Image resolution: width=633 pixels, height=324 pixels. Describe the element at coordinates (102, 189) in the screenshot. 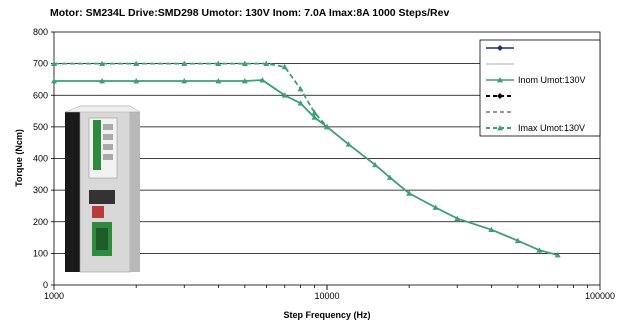

I see `stepper-drive-photo` at that location.